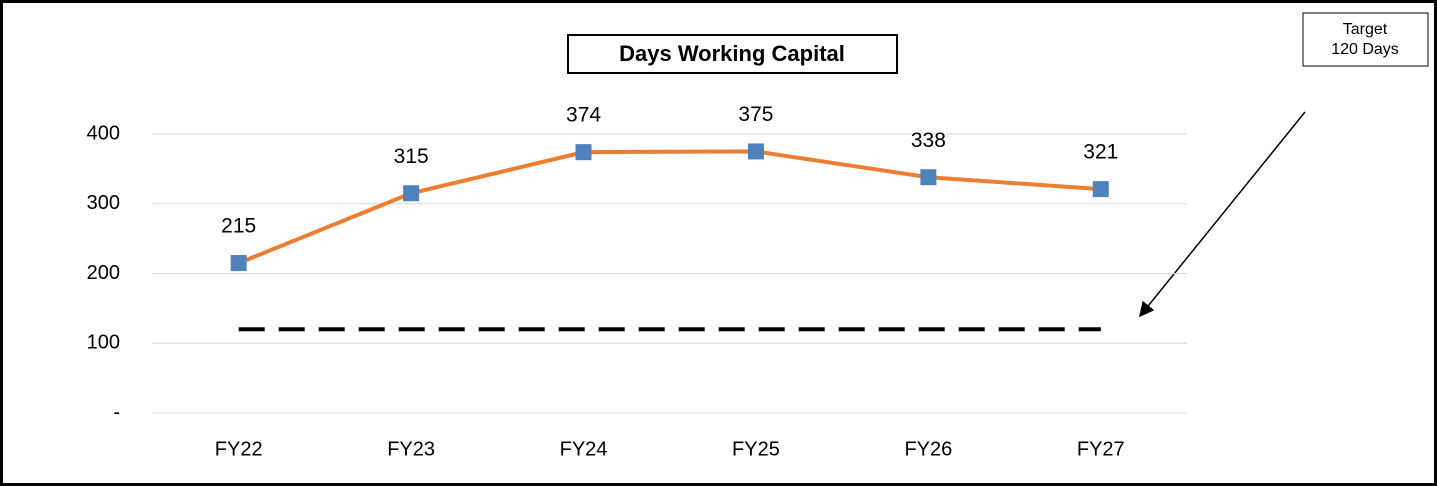 The image size is (1437, 486). I want to click on data-label: 374, so click(583, 115).